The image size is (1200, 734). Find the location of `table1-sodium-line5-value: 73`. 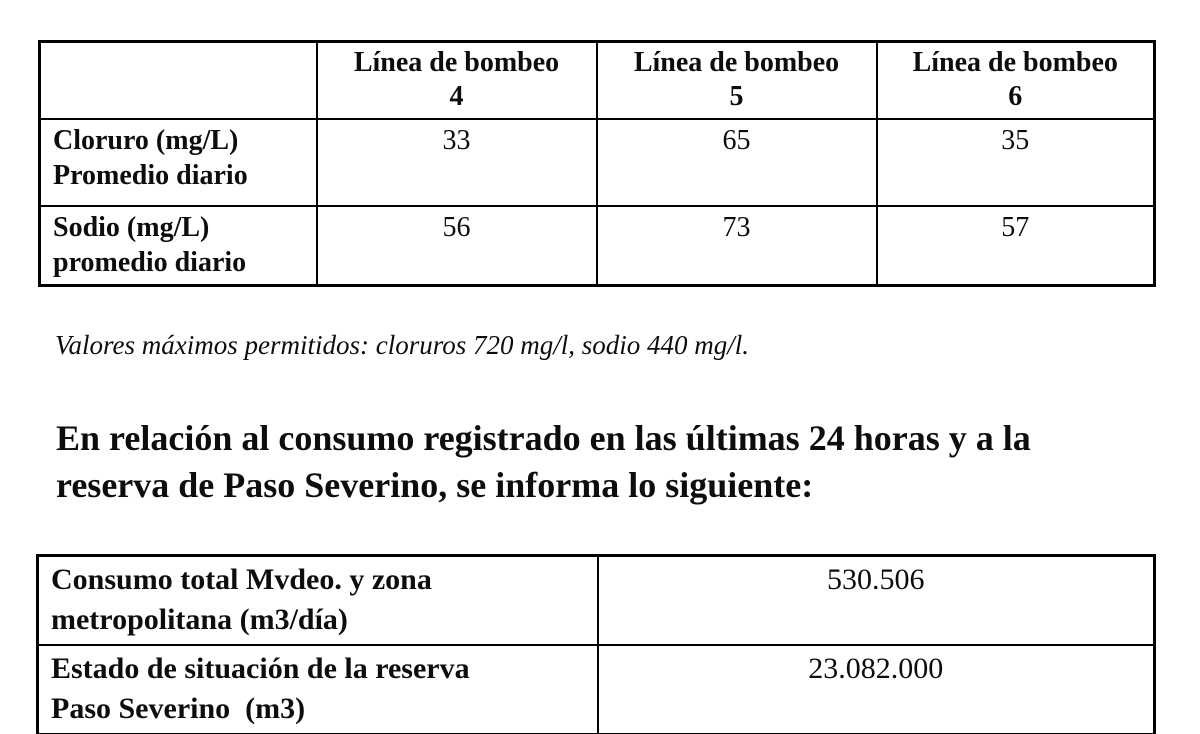

table1-sodium-line5-value: 73 is located at coordinates (736, 246).